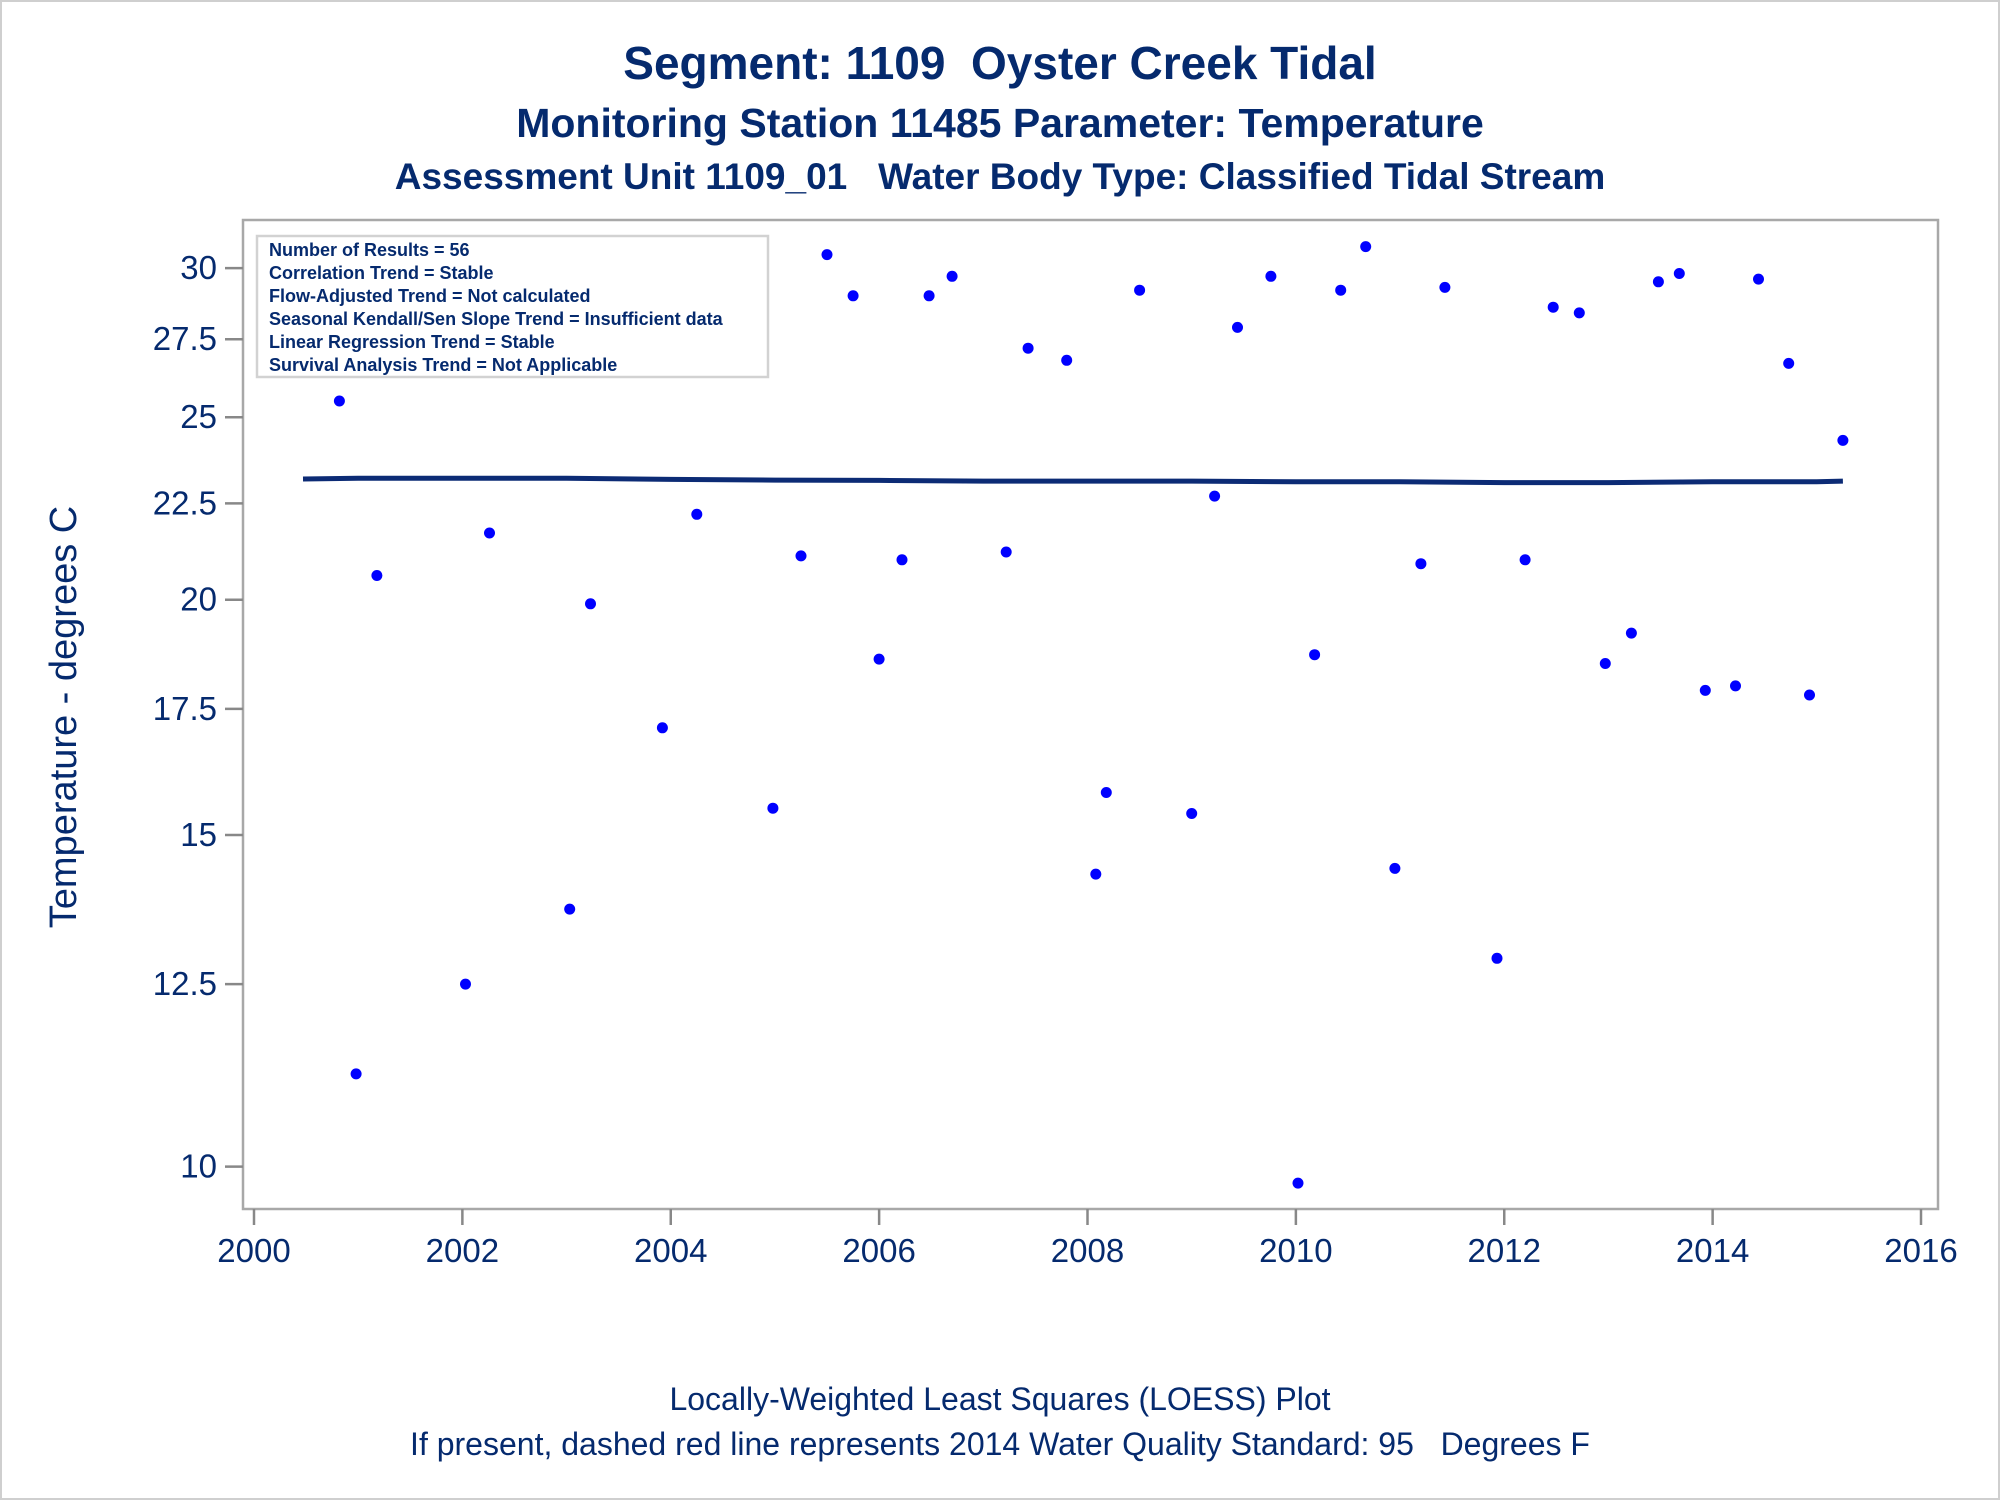 The height and width of the screenshot is (1500, 2000). I want to click on trend-summary-border, so click(512, 306).